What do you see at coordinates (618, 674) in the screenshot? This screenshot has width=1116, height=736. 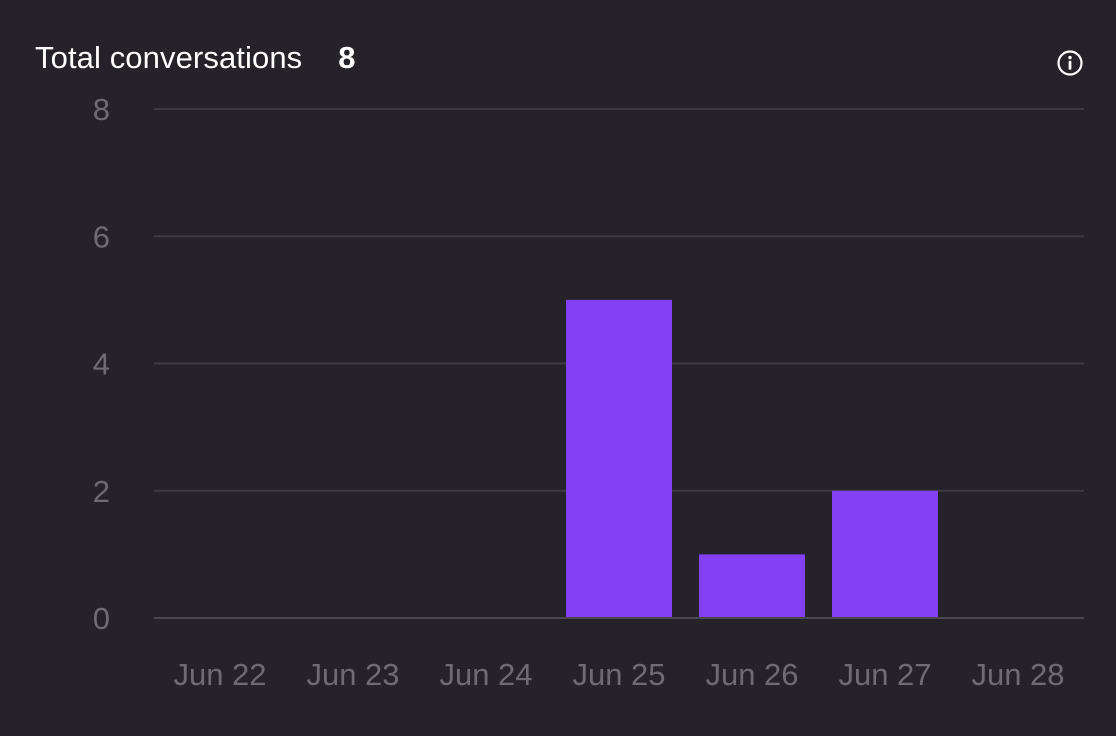 I see `x-tick-label: Jun 25` at bounding box center [618, 674].